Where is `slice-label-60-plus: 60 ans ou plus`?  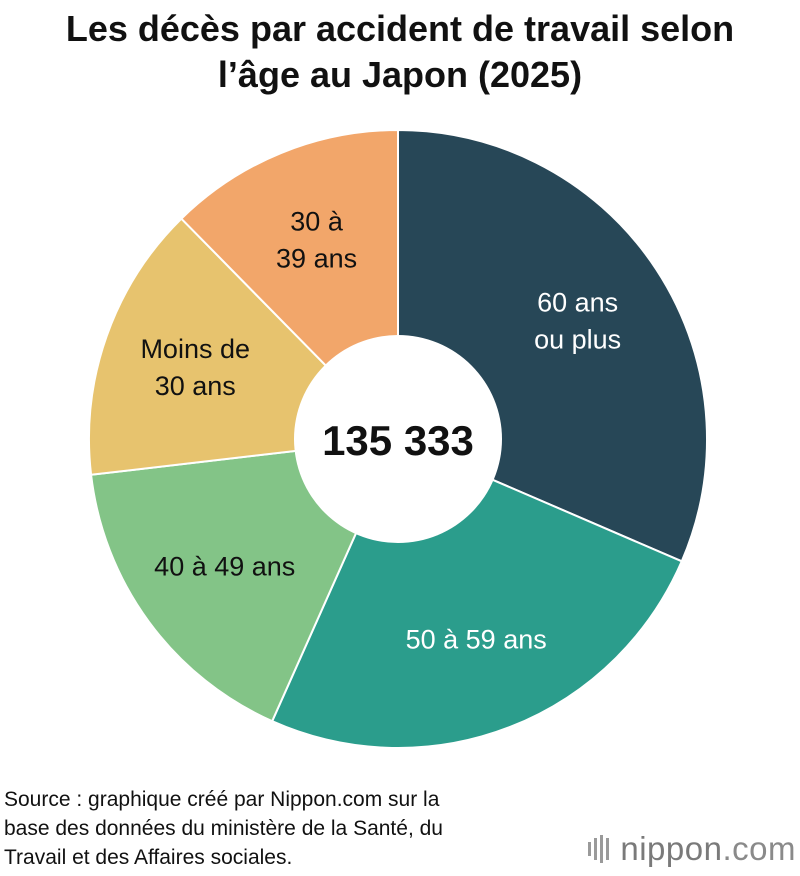
slice-label-60-plus: 60 ans ou plus is located at coordinates (577, 320).